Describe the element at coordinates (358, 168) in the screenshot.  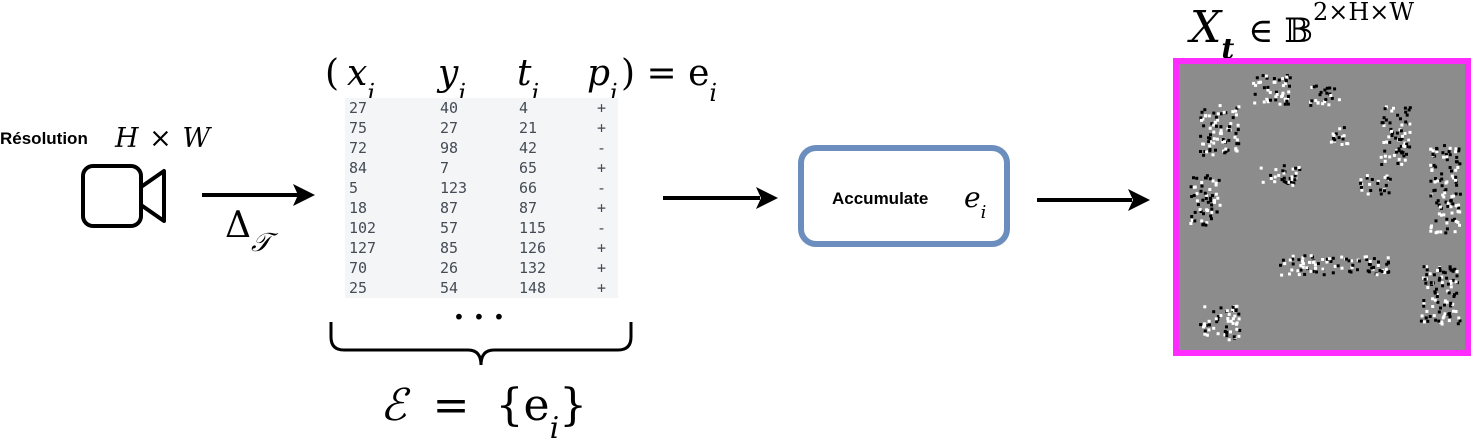
I see `event-cell: 84` at that location.